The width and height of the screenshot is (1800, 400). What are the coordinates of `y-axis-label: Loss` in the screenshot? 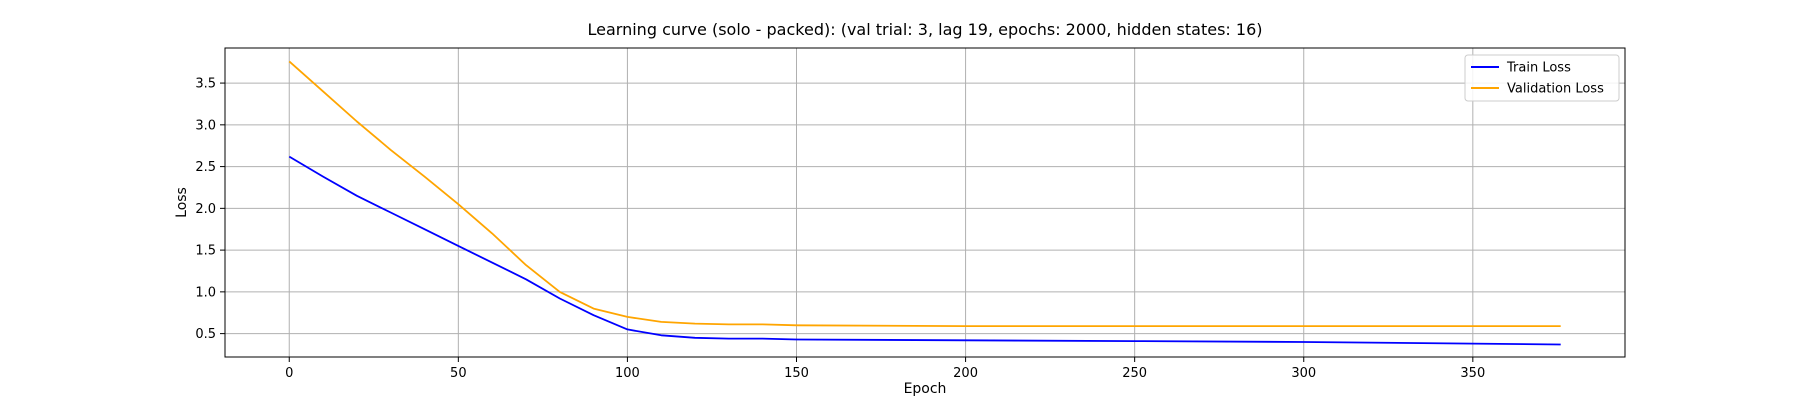 It's located at (182, 202).